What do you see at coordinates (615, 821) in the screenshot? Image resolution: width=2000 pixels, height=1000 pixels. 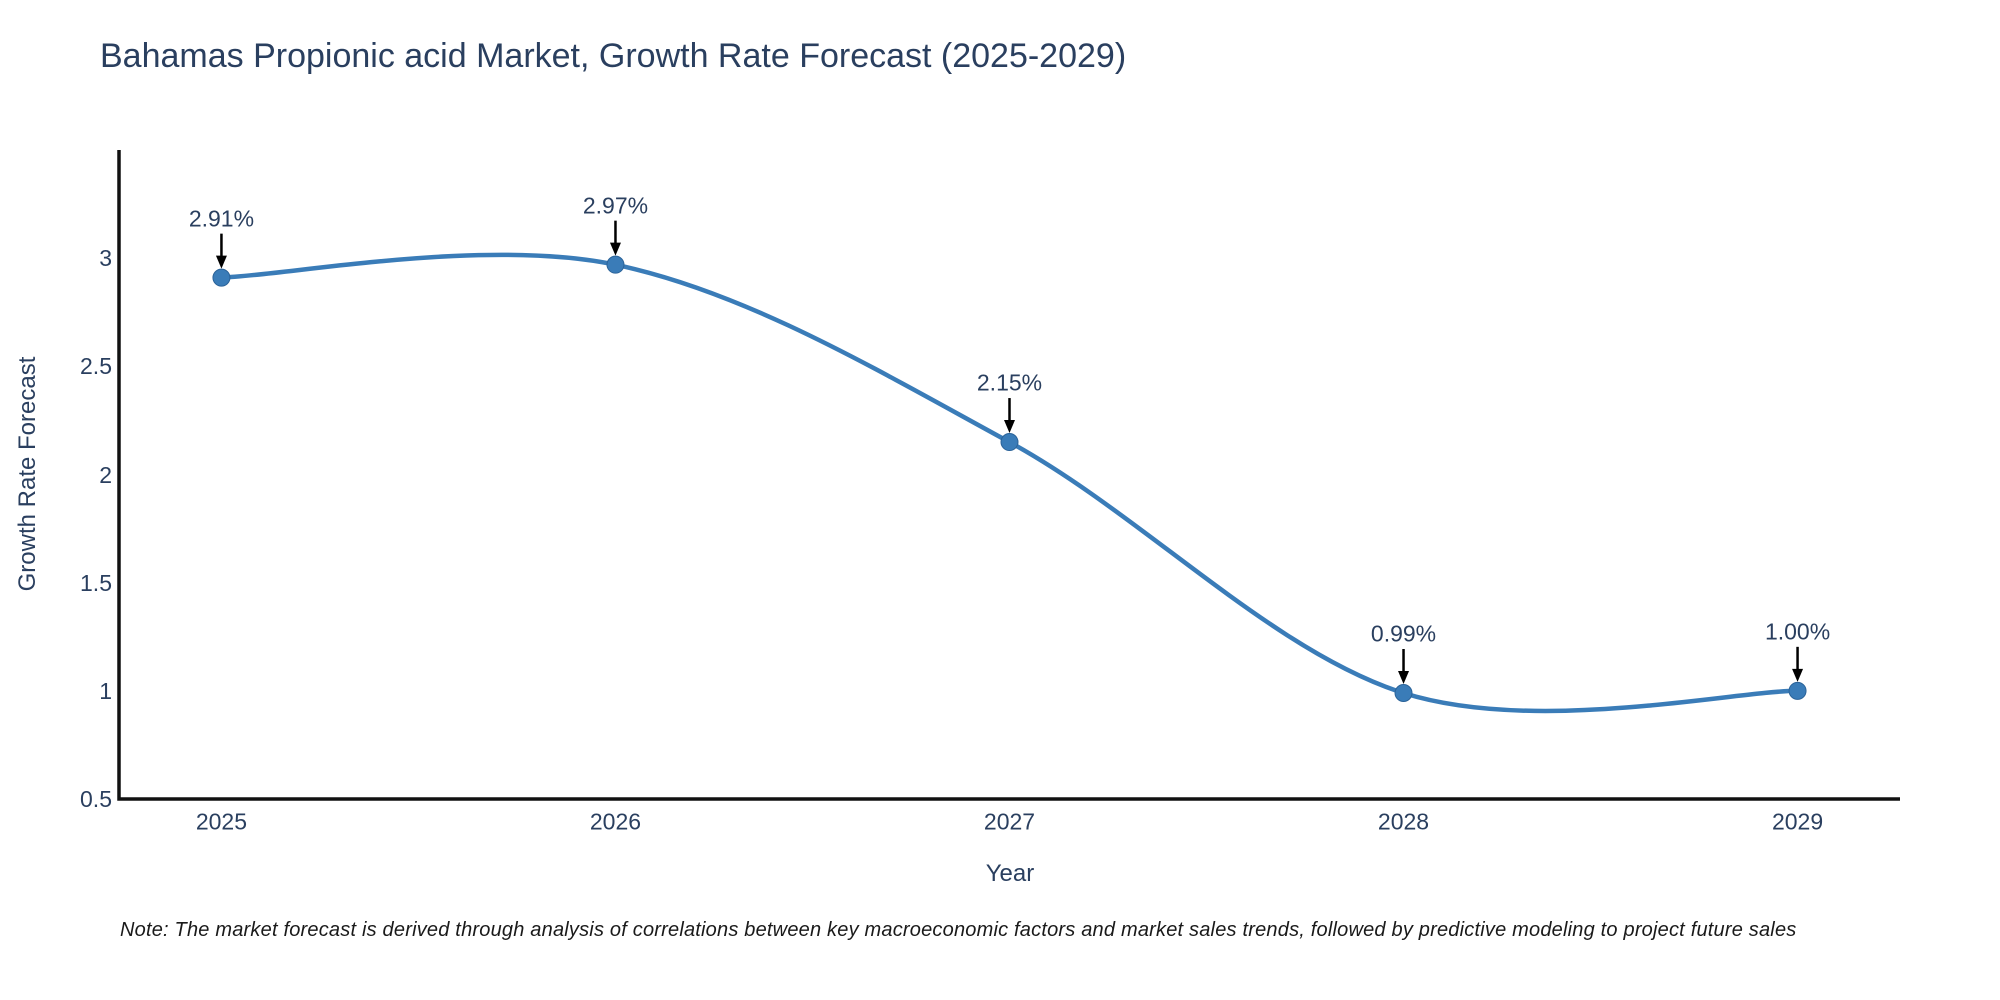 I see `x-tick-label: 2026` at bounding box center [615, 821].